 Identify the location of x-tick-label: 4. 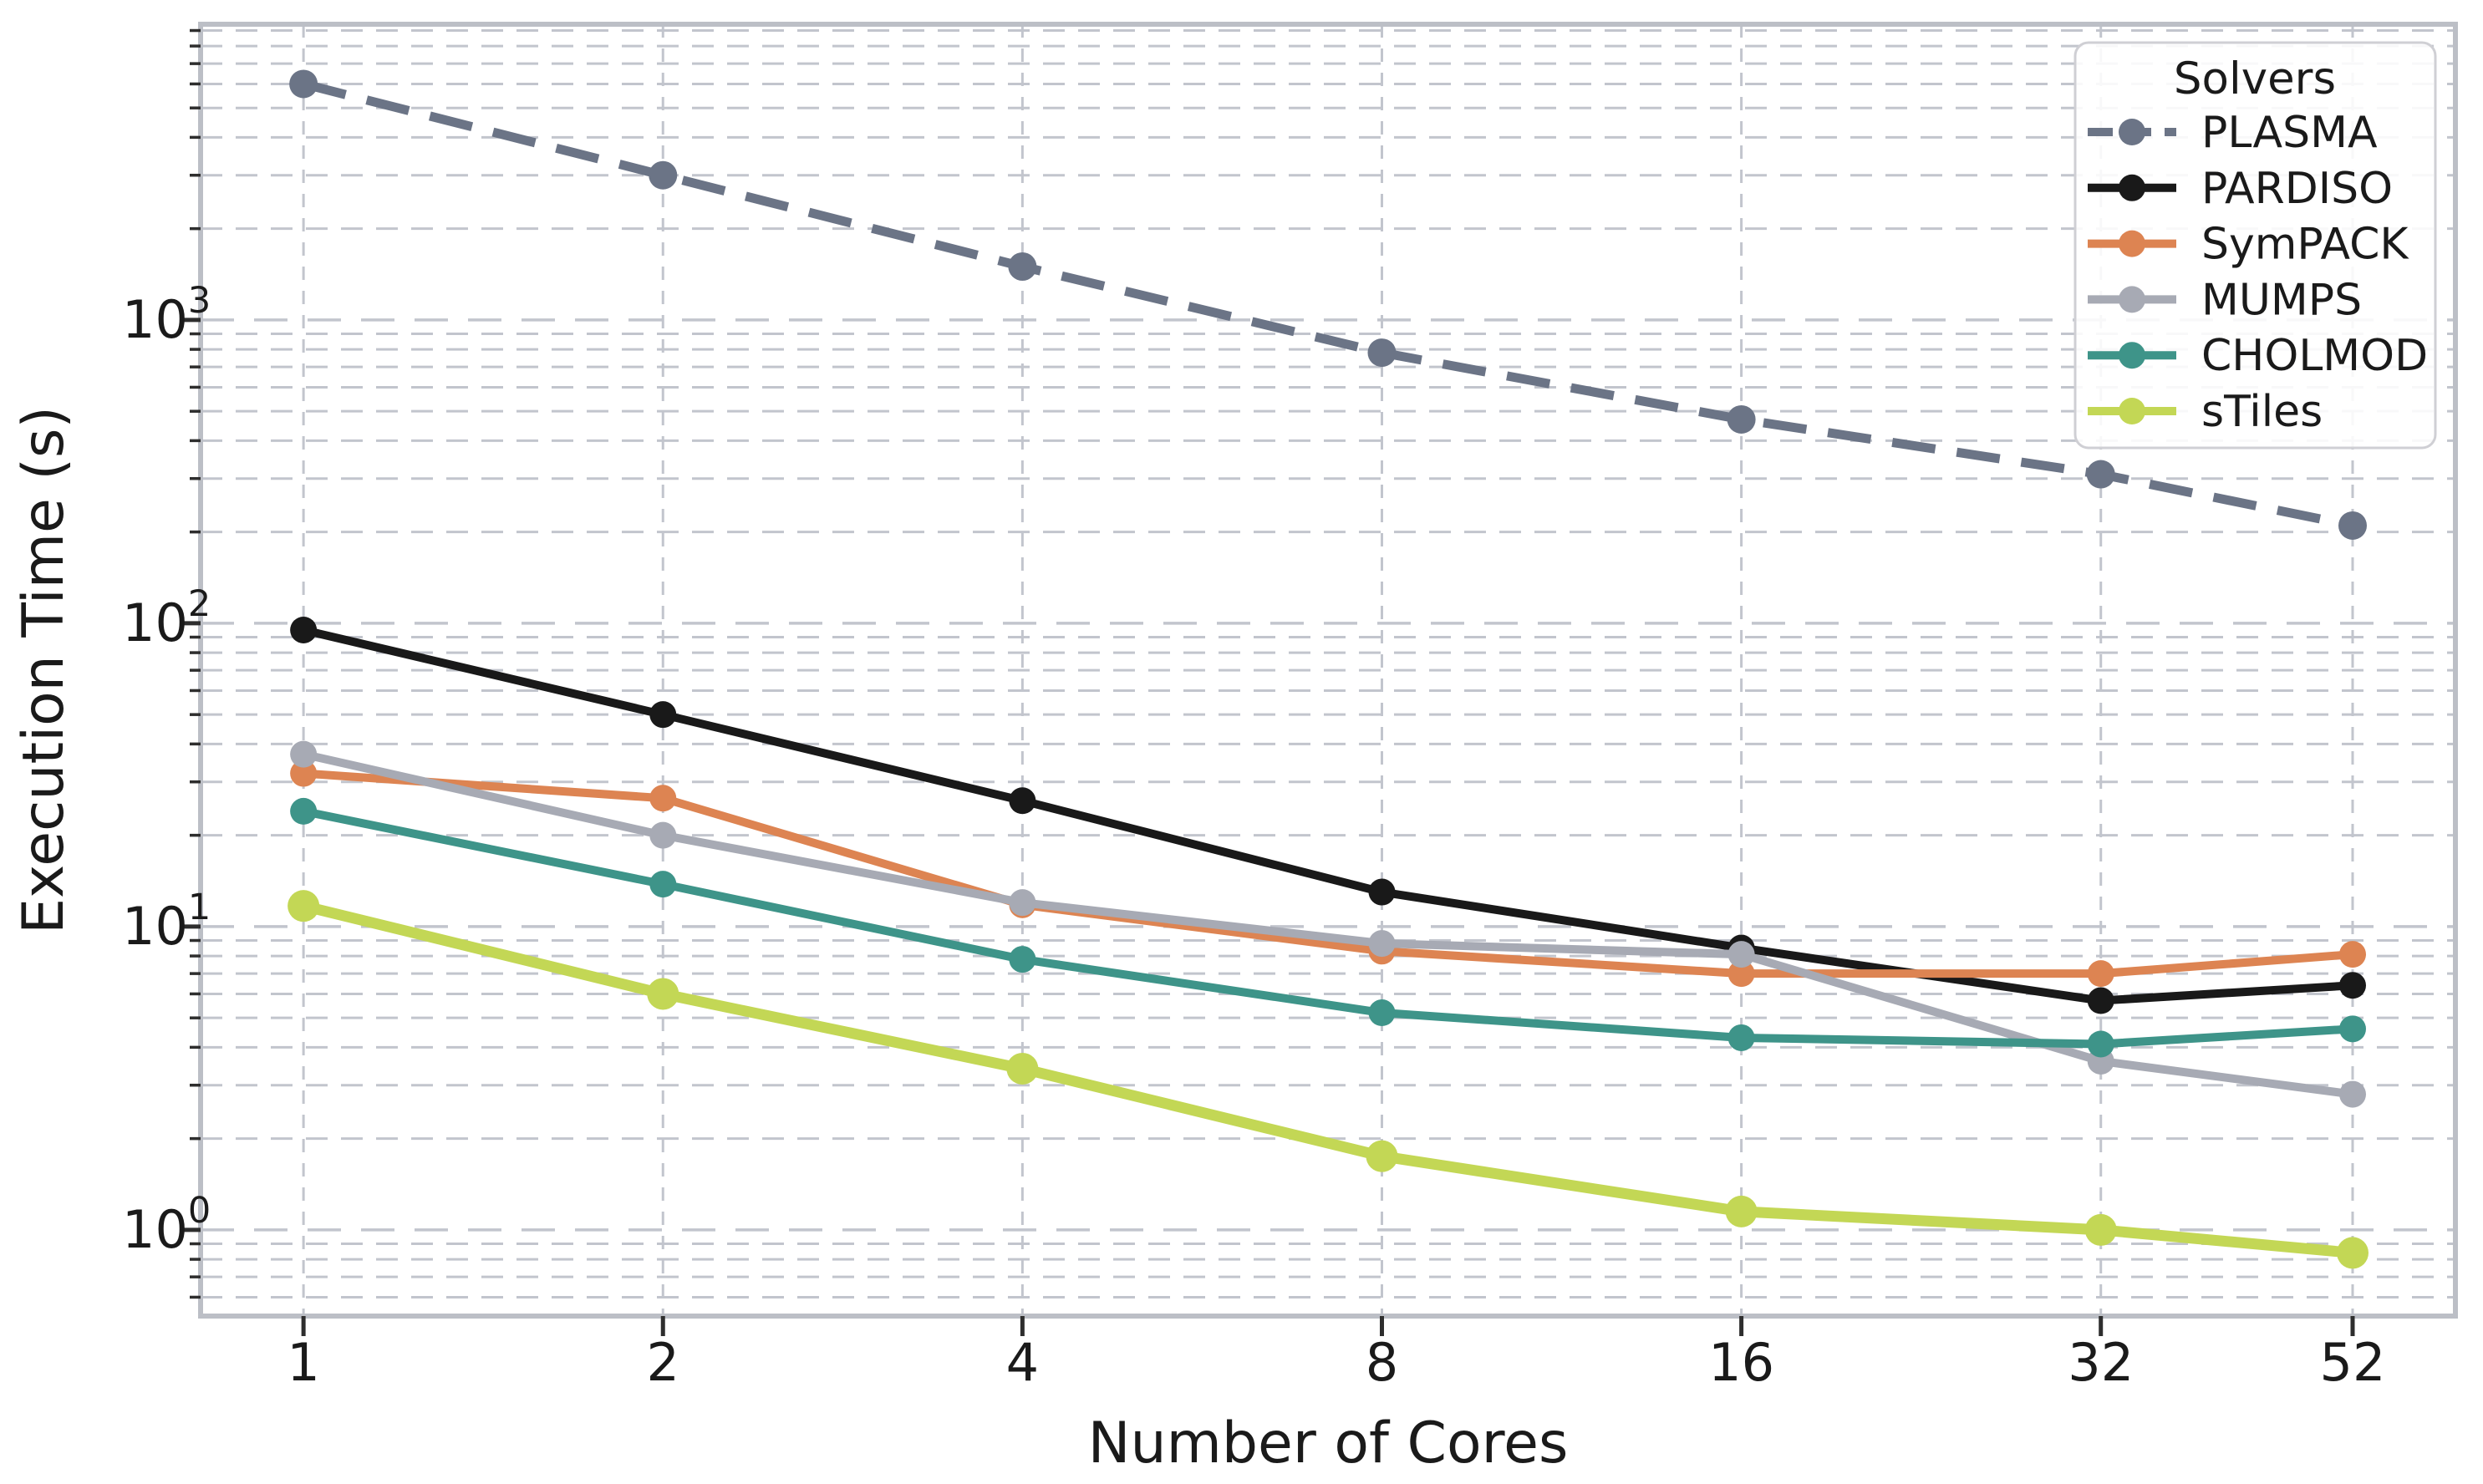
(1022, 1362).